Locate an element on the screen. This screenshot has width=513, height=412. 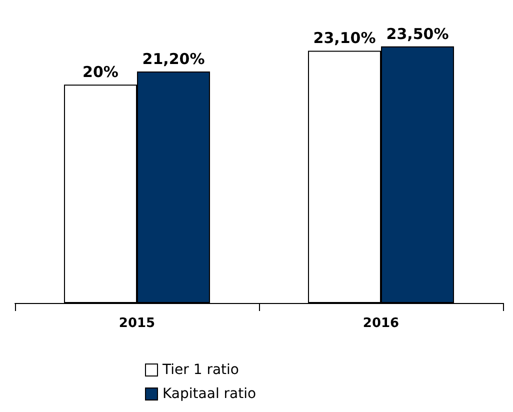
data-label: 23,10% is located at coordinates (344, 38).